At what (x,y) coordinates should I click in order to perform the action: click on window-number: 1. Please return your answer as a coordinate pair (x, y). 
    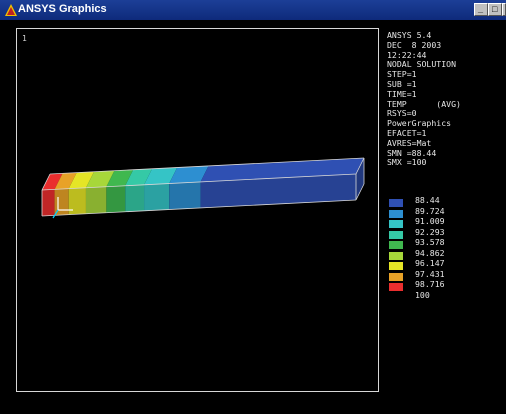
    Looking at the image, I should click on (24, 38).